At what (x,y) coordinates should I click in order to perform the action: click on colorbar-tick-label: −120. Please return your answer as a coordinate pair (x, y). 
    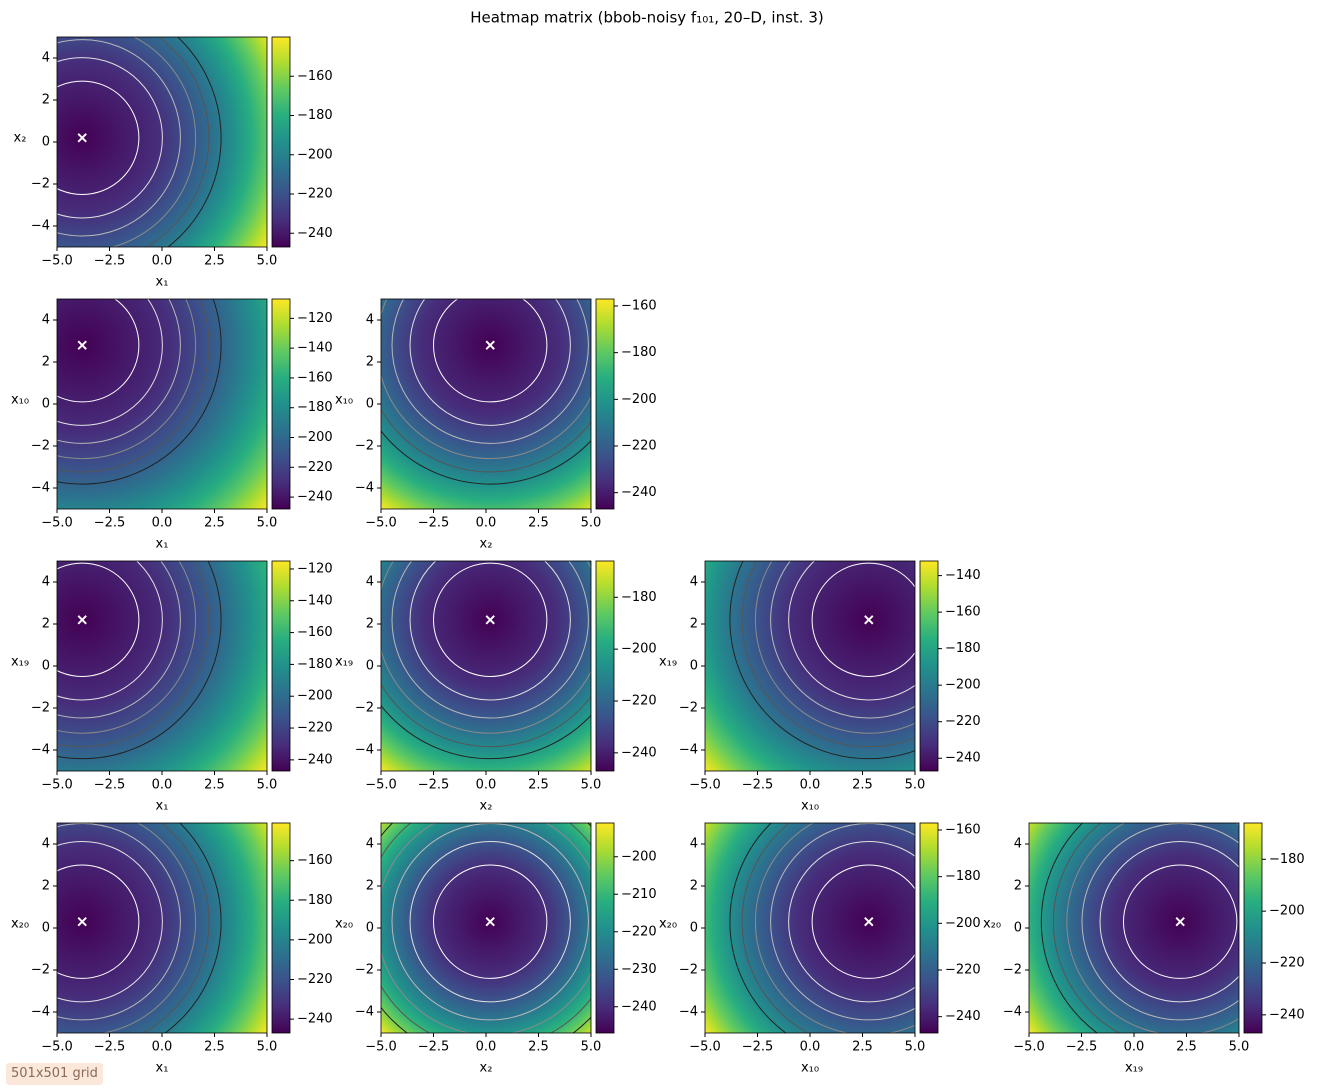
    Looking at the image, I should click on (315, 318).